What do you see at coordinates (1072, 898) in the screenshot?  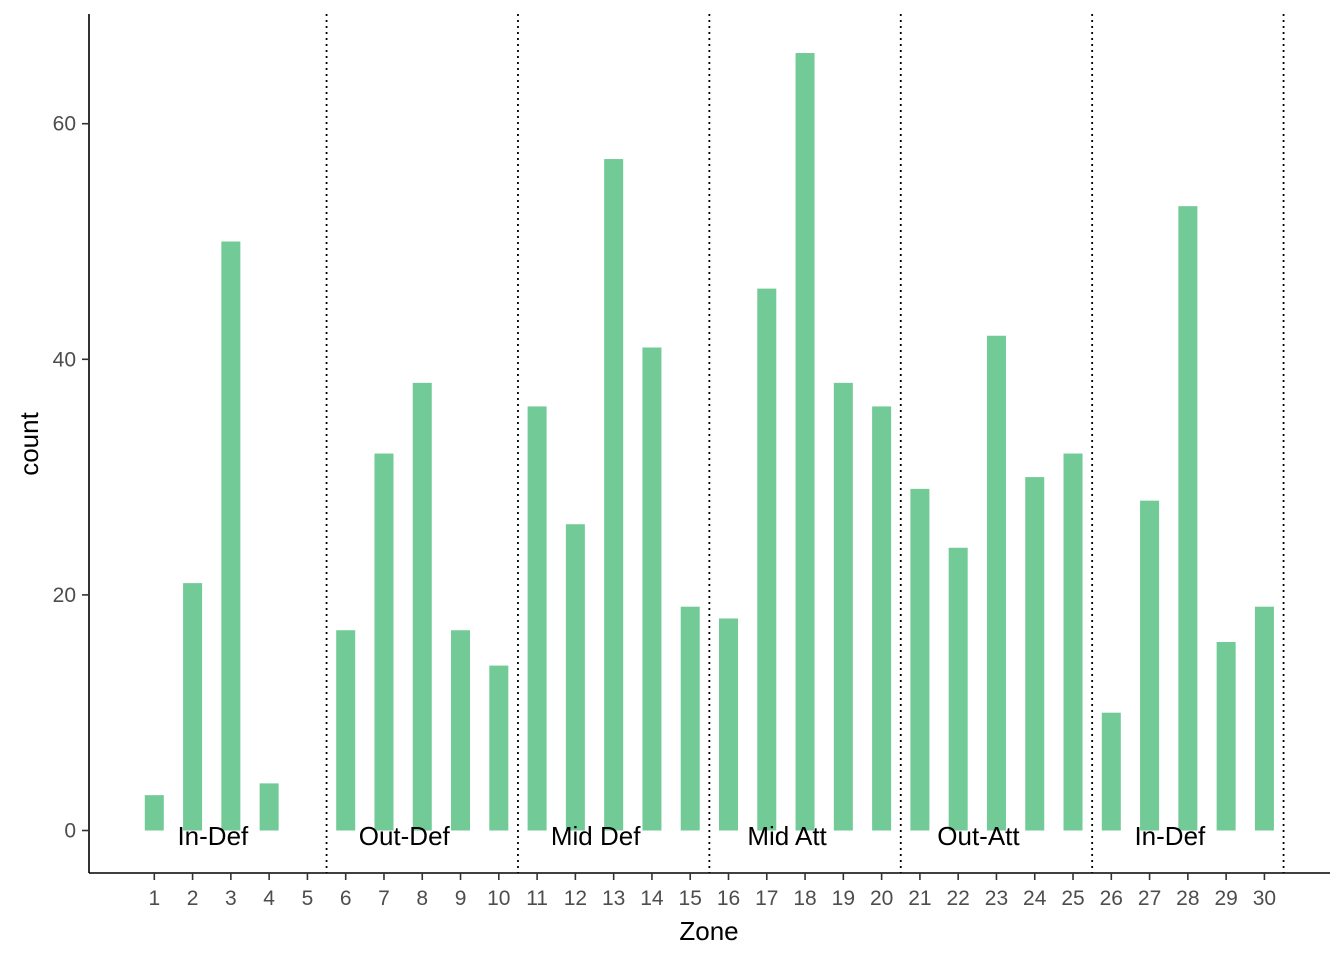 I see `x-tick-label: 25` at bounding box center [1072, 898].